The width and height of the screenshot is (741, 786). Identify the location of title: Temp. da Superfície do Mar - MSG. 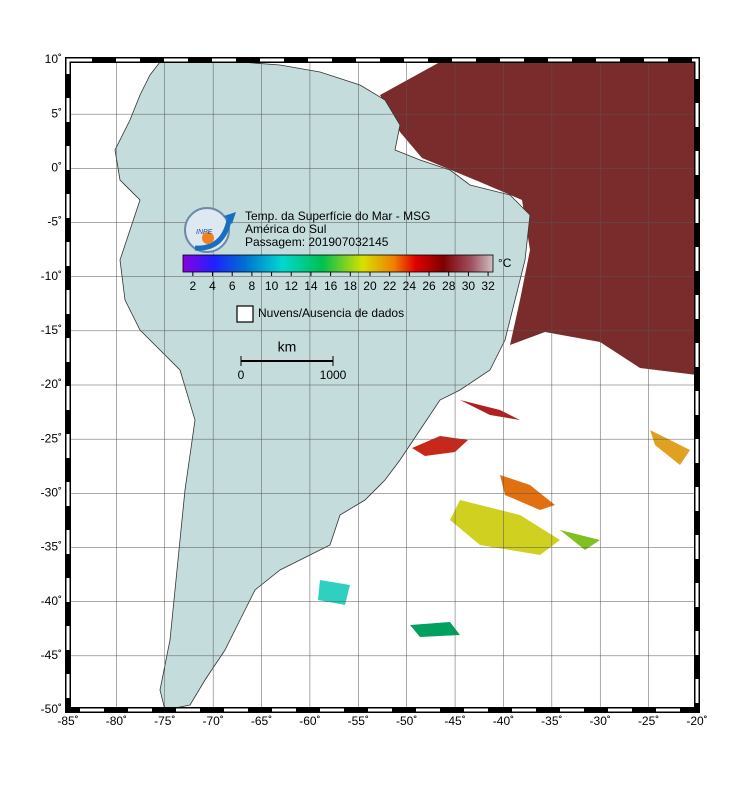
(337, 216).